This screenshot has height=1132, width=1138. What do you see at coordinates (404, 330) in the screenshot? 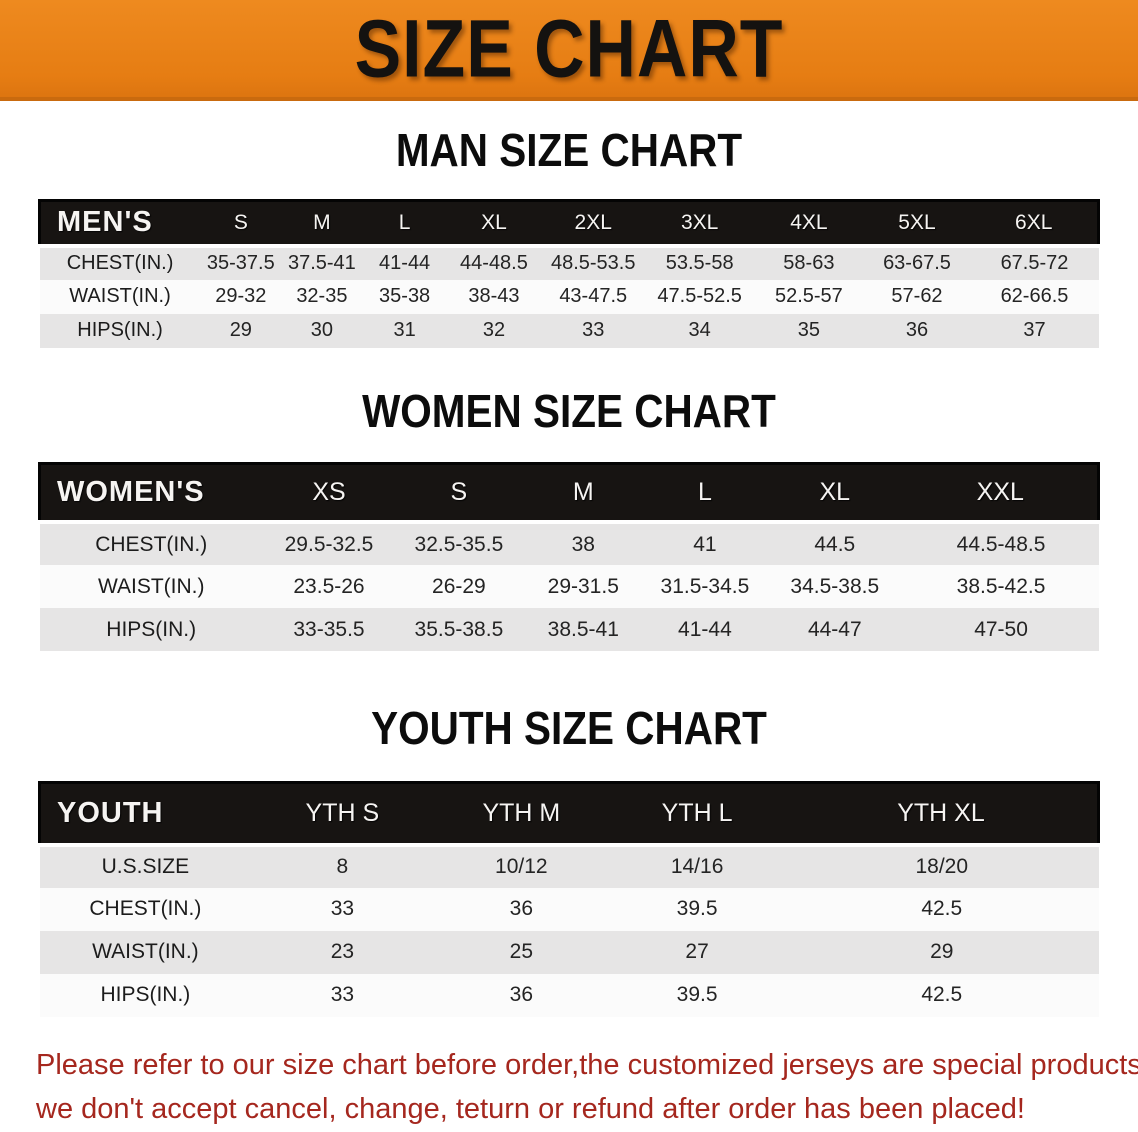
I see `measurement-value-cell: 31` at bounding box center [404, 330].